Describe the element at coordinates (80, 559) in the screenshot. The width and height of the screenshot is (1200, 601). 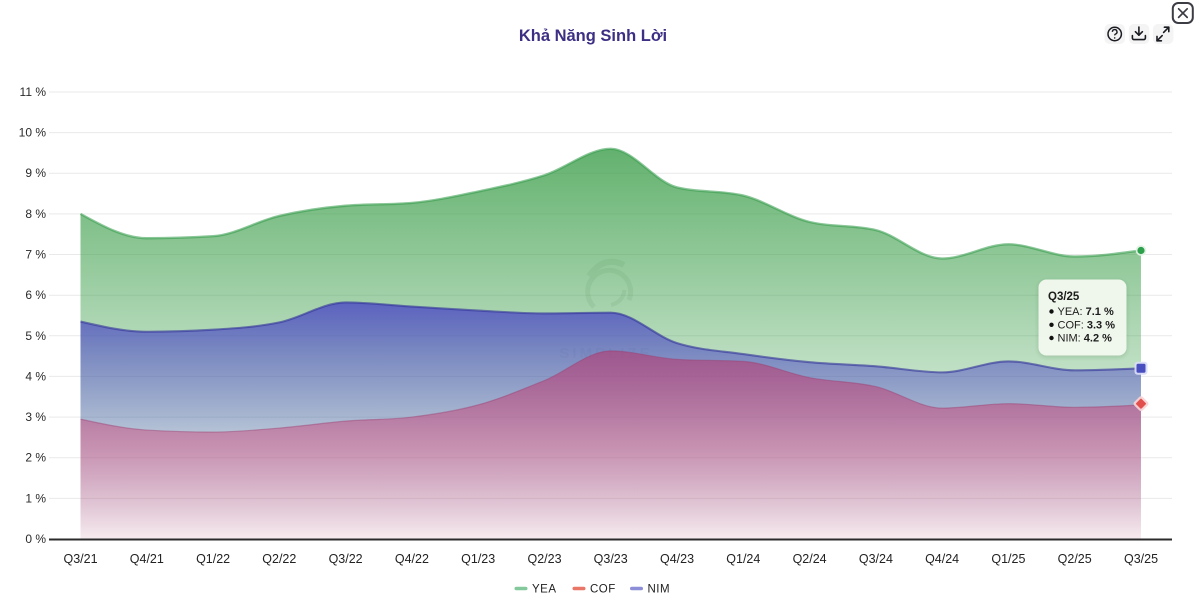
I see `svg-text: Q3/21` at that location.